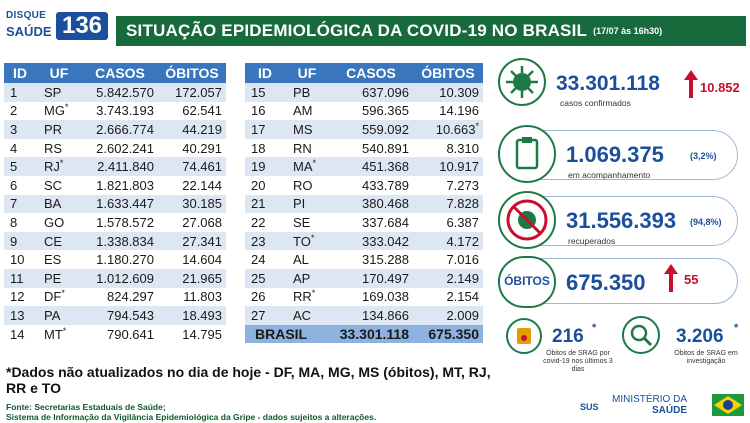 This screenshot has width=750, height=423. What do you see at coordinates (192, 334) in the screenshot?
I see `cell-obitos: 14.795` at bounding box center [192, 334].